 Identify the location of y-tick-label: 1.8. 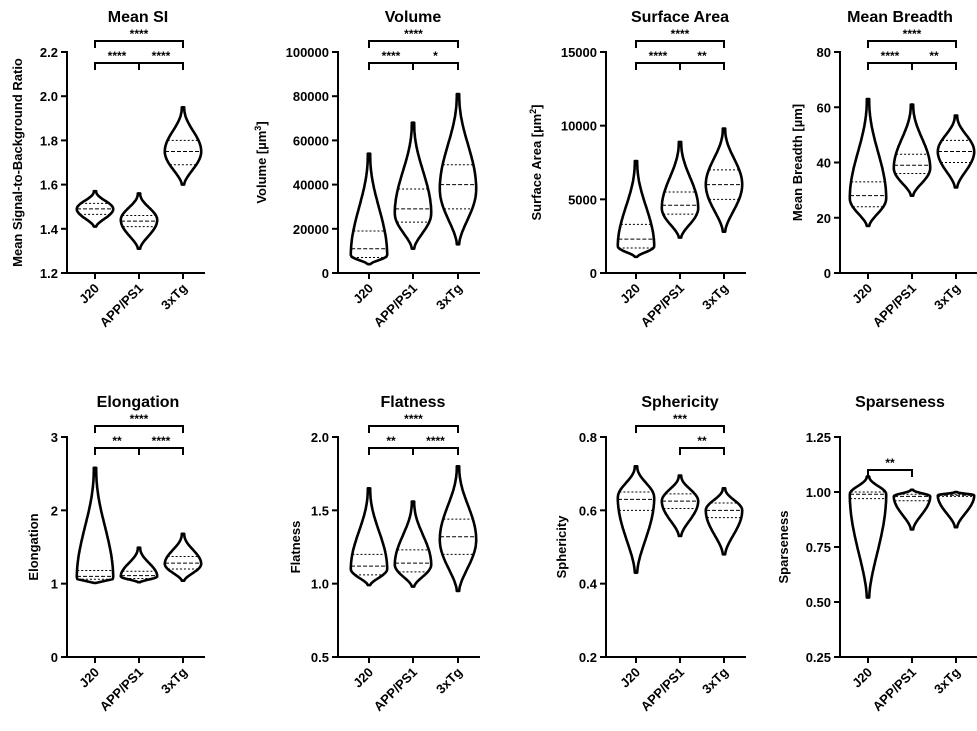
(49, 140).